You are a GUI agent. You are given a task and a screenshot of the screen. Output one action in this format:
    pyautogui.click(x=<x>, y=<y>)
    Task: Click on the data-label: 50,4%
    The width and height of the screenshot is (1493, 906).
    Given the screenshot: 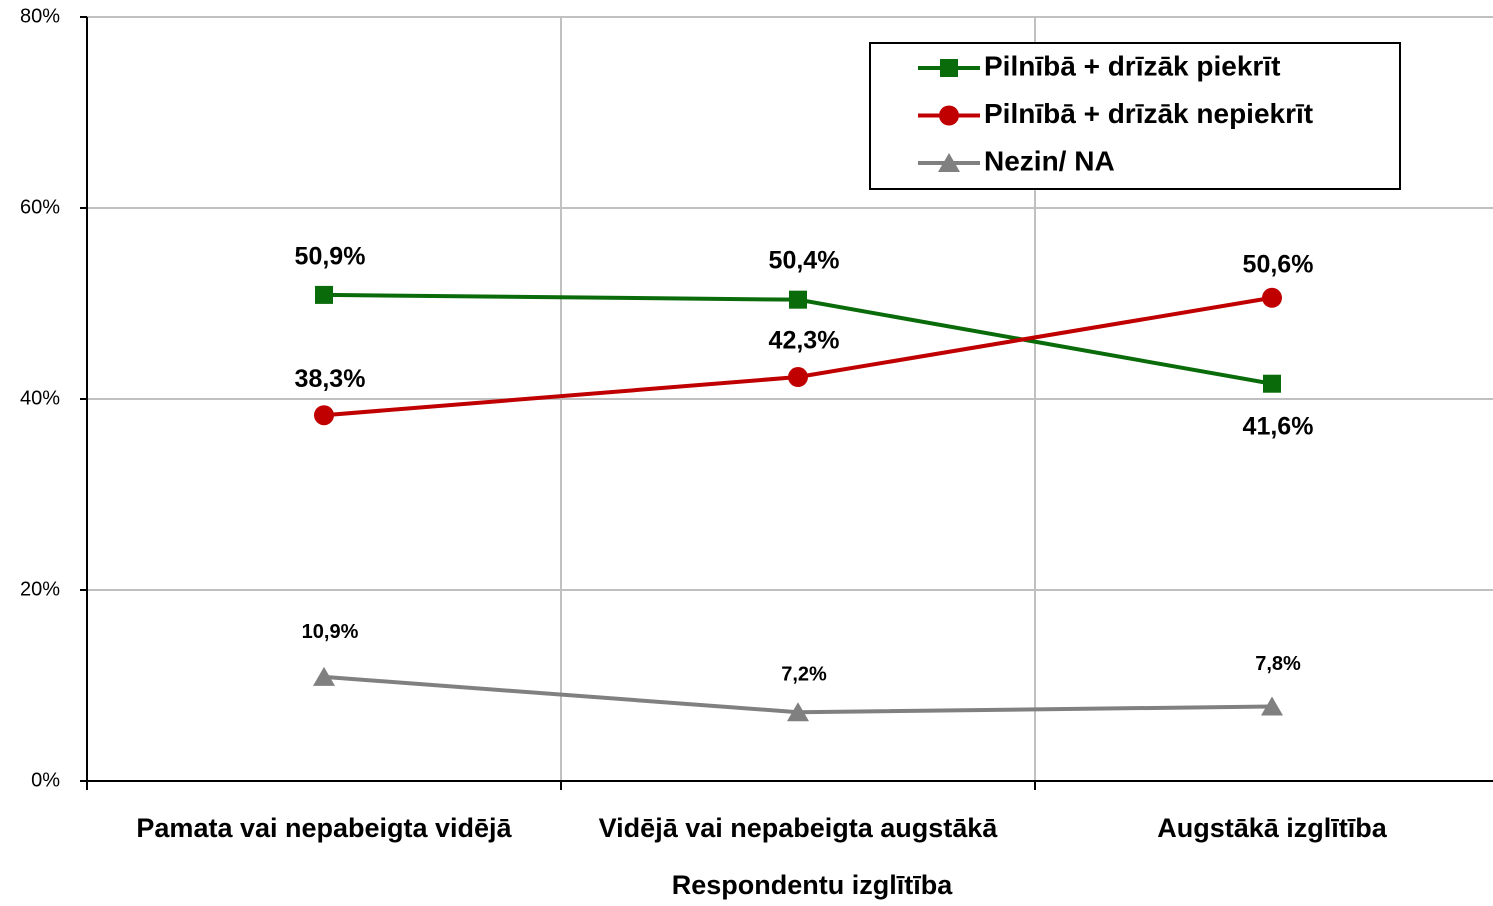 What is the action you would take?
    pyautogui.click(x=804, y=260)
    